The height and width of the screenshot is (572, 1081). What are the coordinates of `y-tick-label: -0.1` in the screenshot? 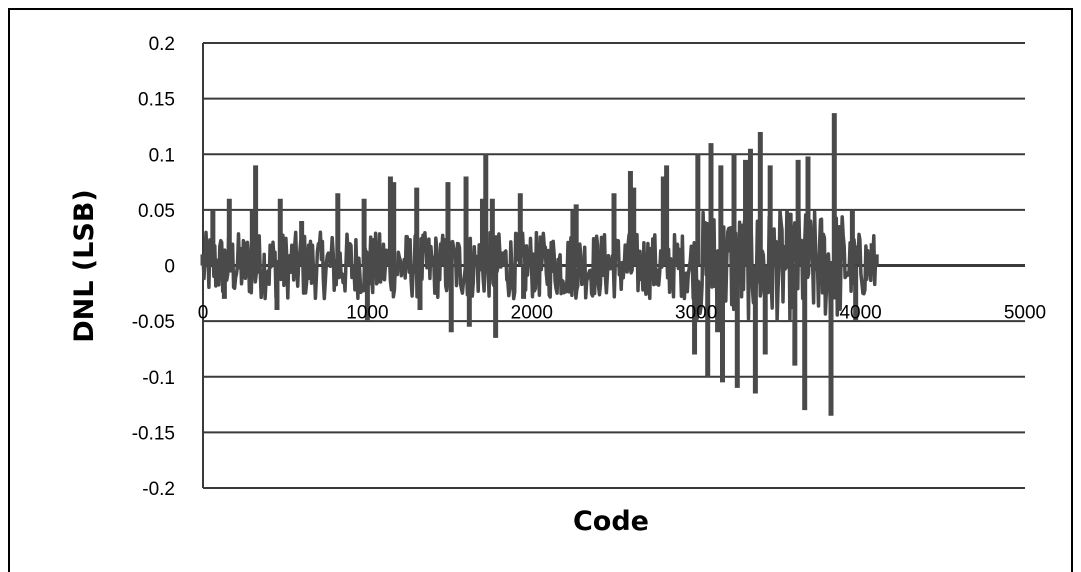 It's located at (158, 378).